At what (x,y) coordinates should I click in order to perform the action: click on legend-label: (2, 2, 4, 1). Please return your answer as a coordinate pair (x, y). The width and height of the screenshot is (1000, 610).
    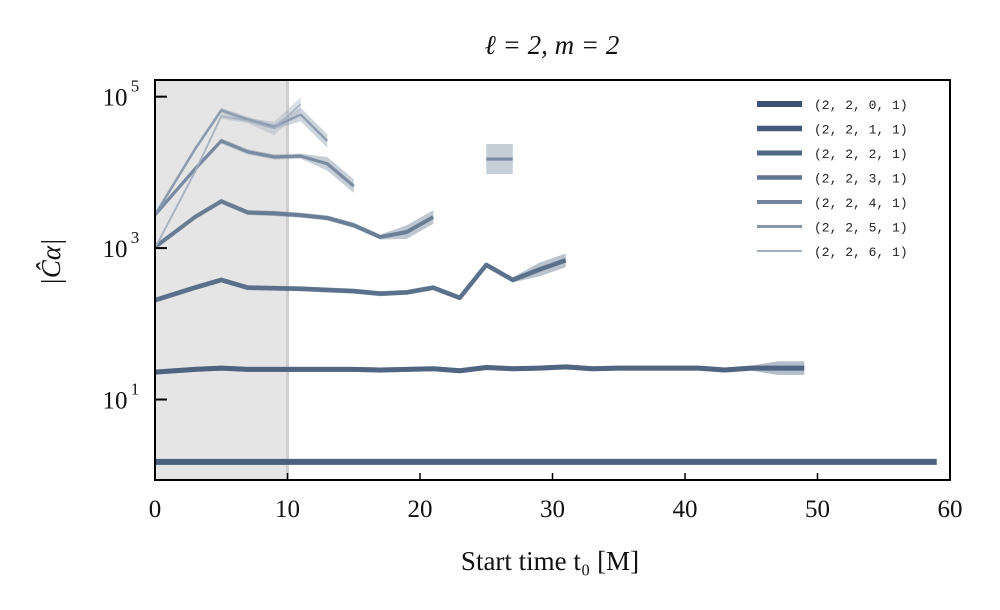
    Looking at the image, I should click on (861, 203).